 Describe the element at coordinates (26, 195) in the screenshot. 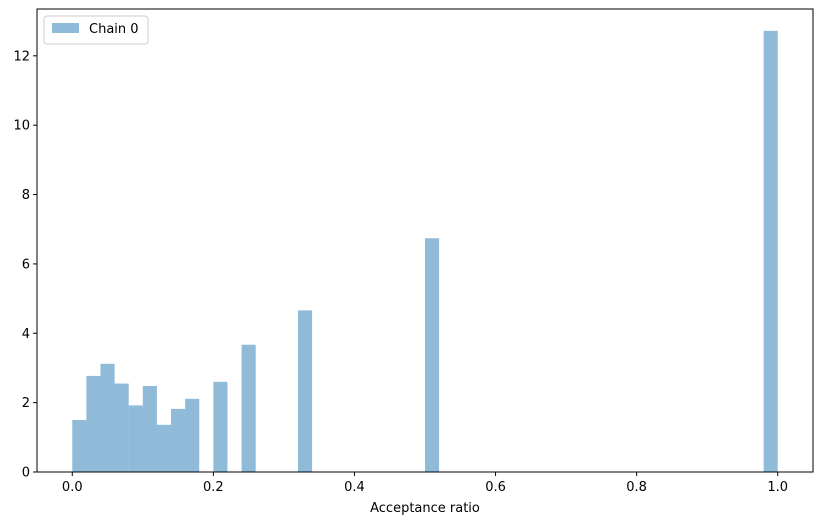

I see `y-tick-label: 8` at that location.